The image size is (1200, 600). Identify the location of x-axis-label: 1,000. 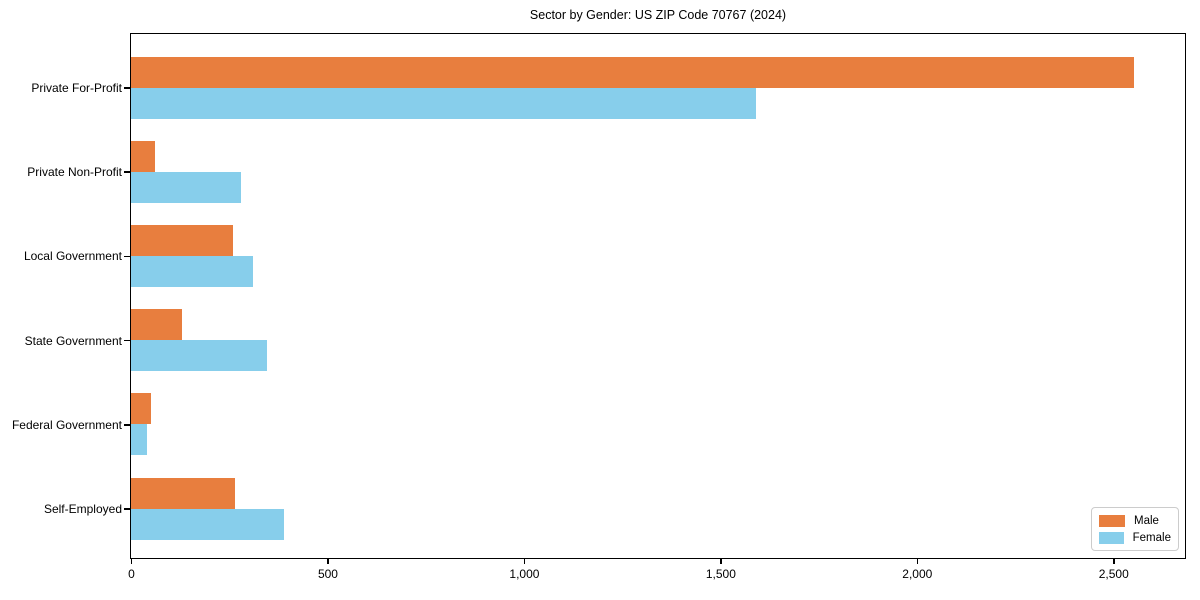
(524, 574).